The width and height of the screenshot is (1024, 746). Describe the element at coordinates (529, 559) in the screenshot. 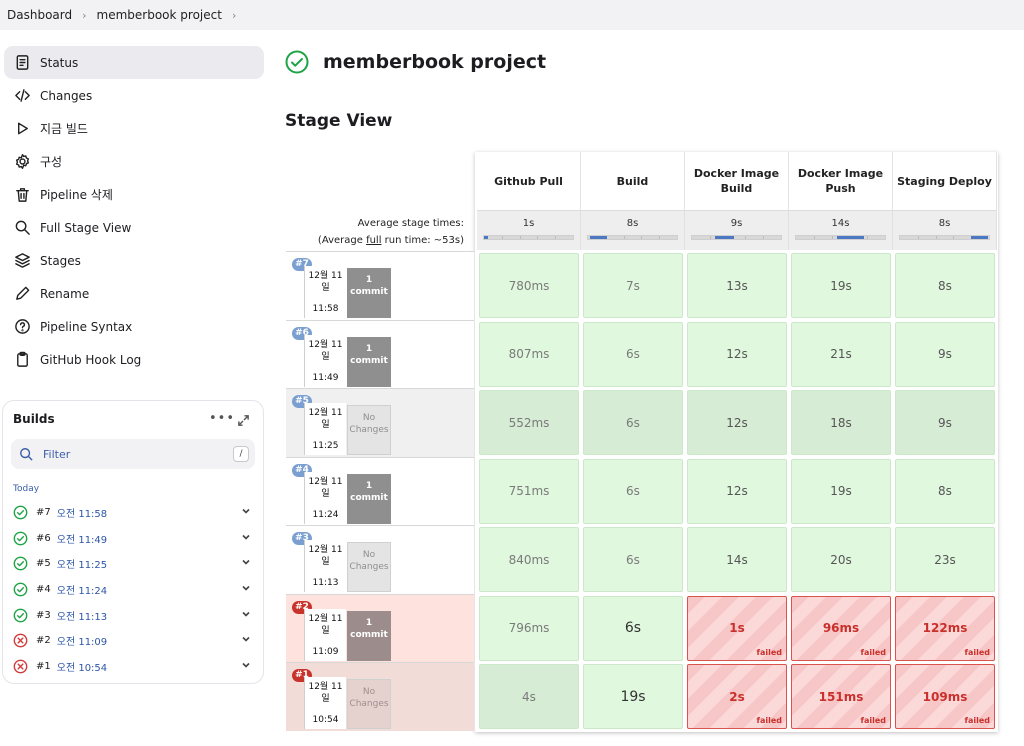

I see `stage-cell: 840ms` at that location.